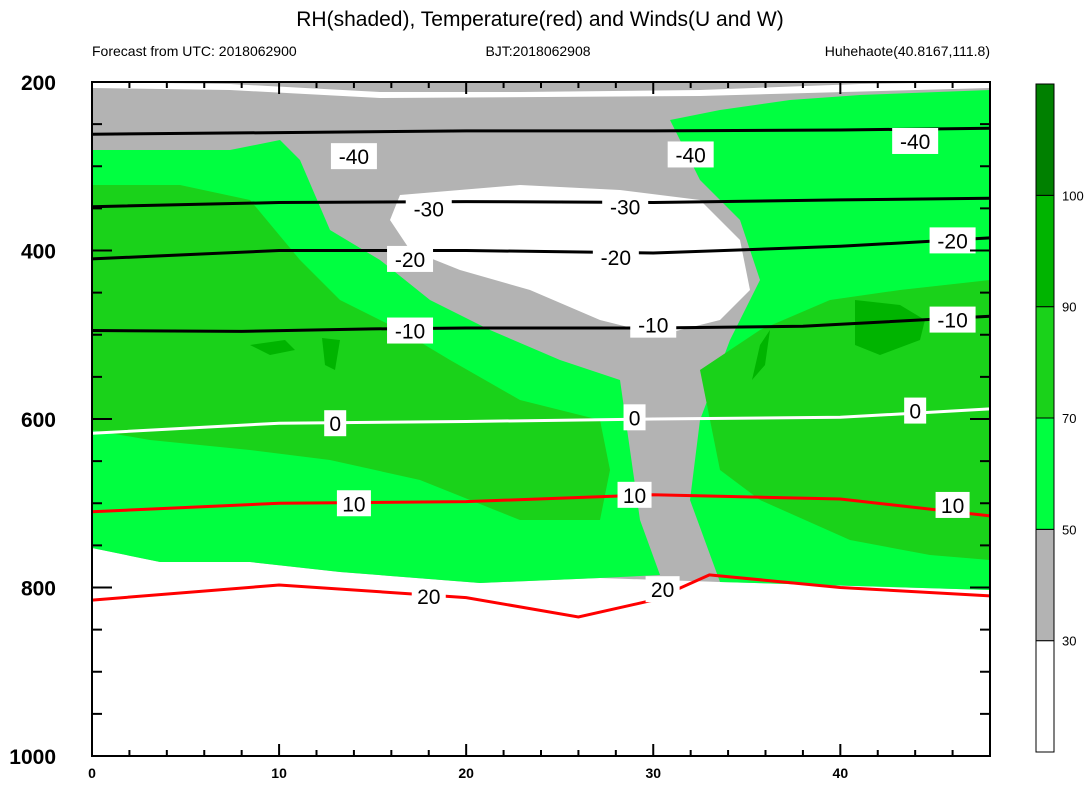 Image resolution: width=1087 pixels, height=806 pixels. I want to click on y-tick-label: 1000, so click(32, 757).